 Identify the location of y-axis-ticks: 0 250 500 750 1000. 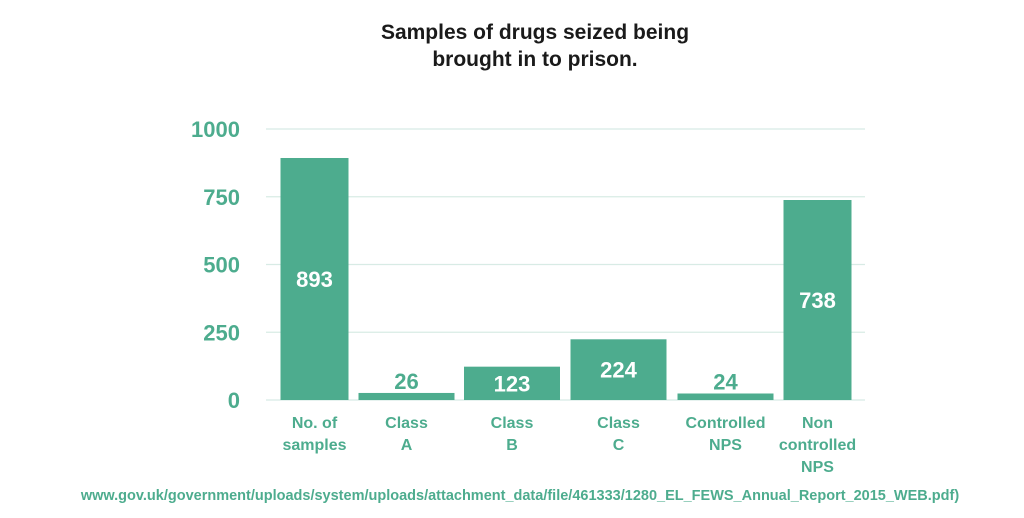
(215, 265).